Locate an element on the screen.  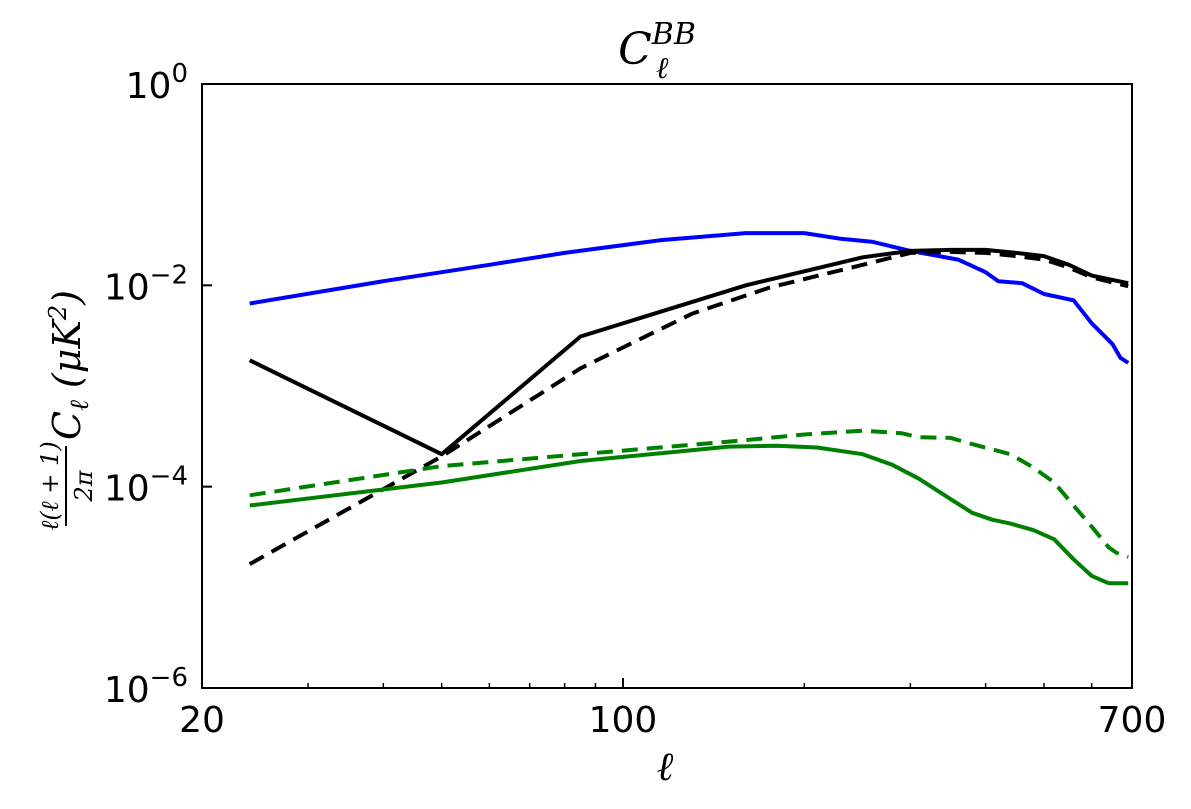
y-tick-label-3: 10⁰ is located at coordinates (157, 83).